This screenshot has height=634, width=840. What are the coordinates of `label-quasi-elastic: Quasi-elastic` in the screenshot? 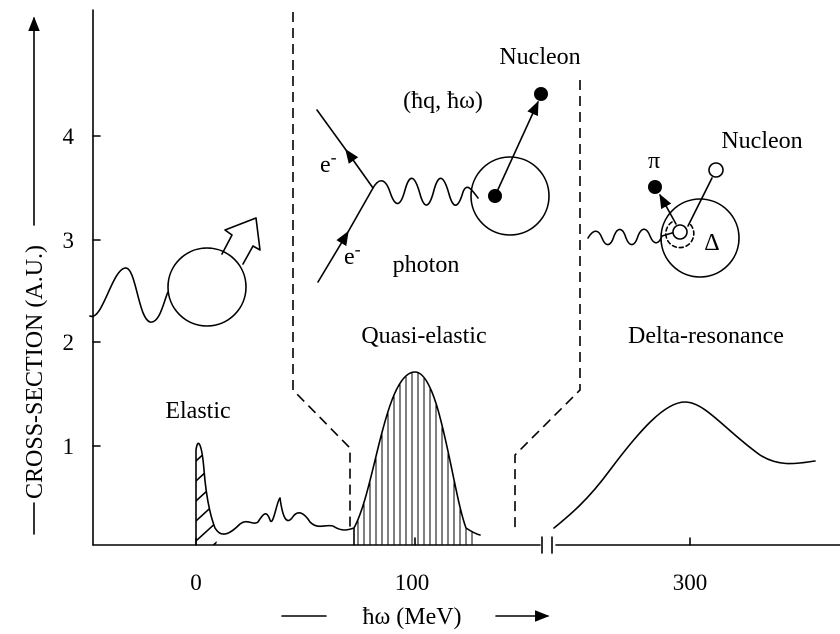 It's located at (423, 336).